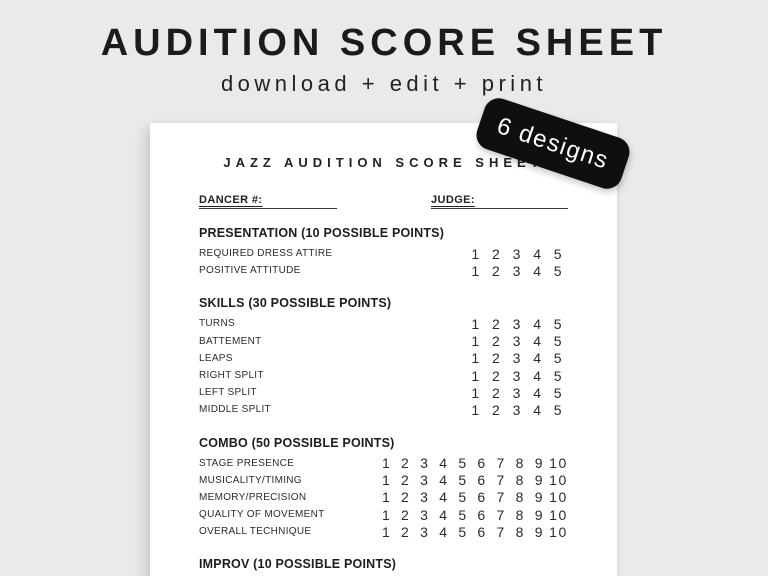 Image resolution: width=768 pixels, height=576 pixels. What do you see at coordinates (384, 43) in the screenshot?
I see `product-title: AUDITION SCORE SHEET` at bounding box center [384, 43].